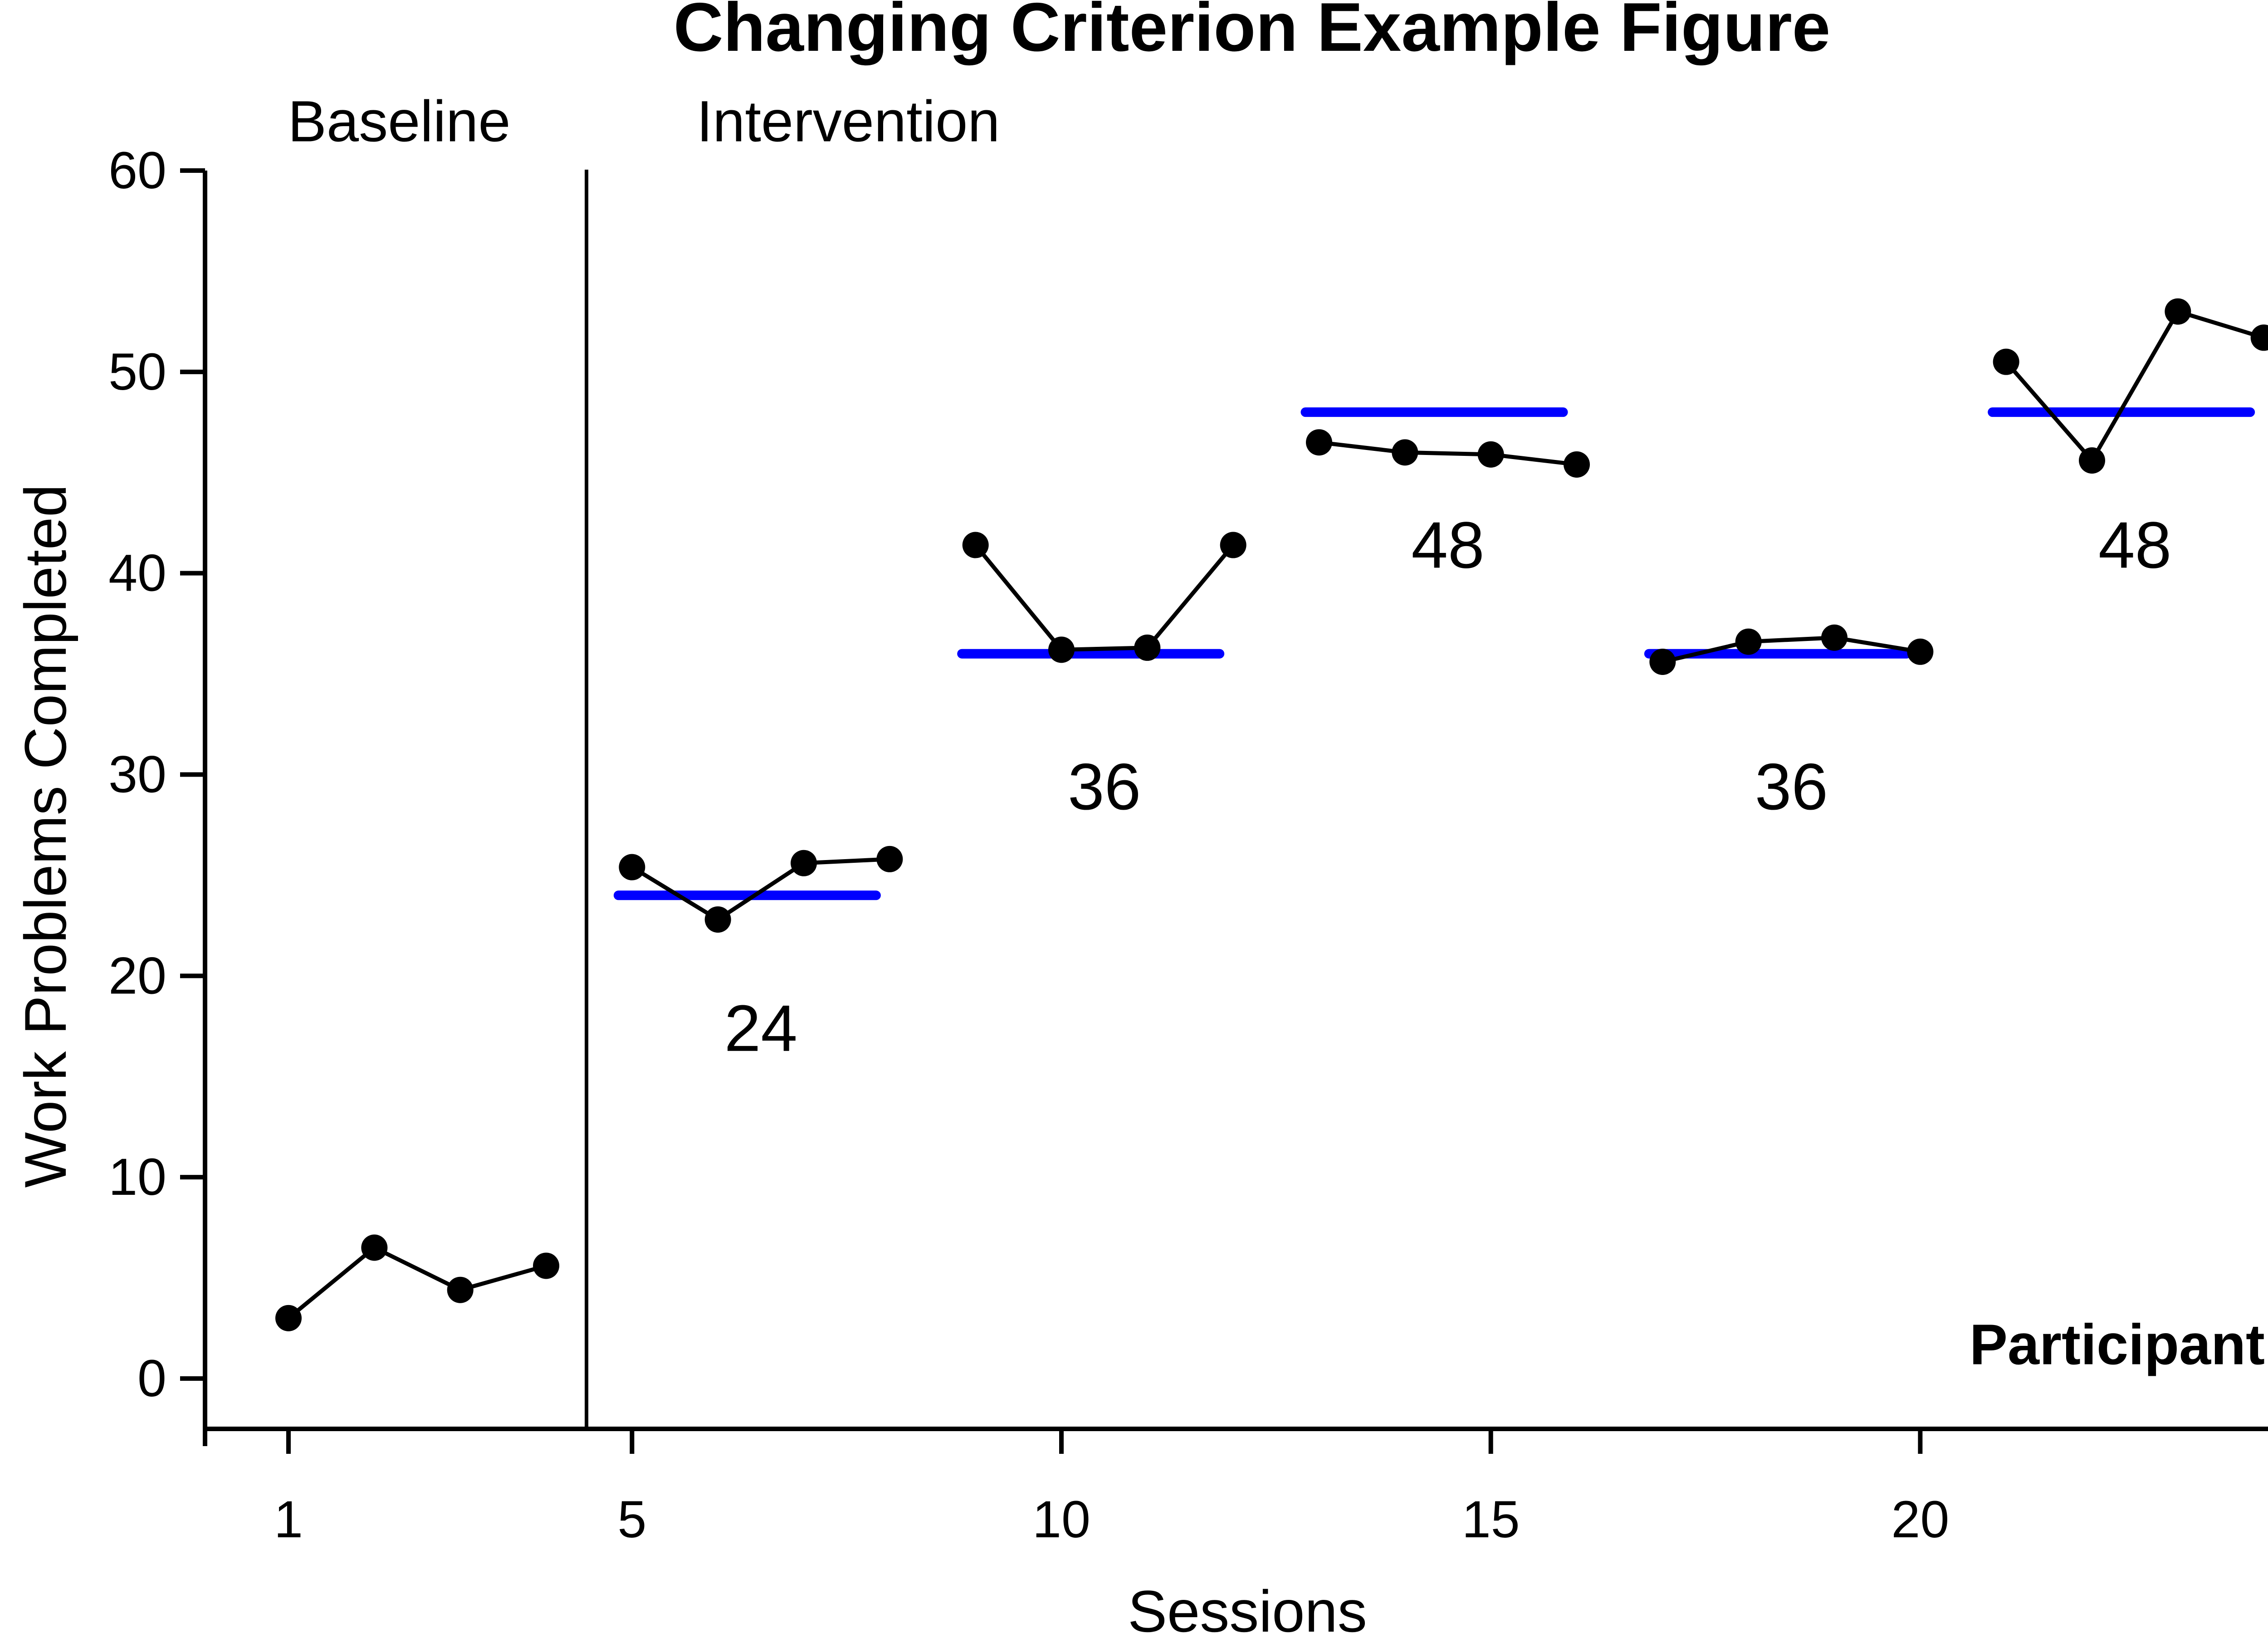  Describe the element at coordinates (400, 121) in the screenshot. I see `baseline-phase-label: Baseline` at that location.